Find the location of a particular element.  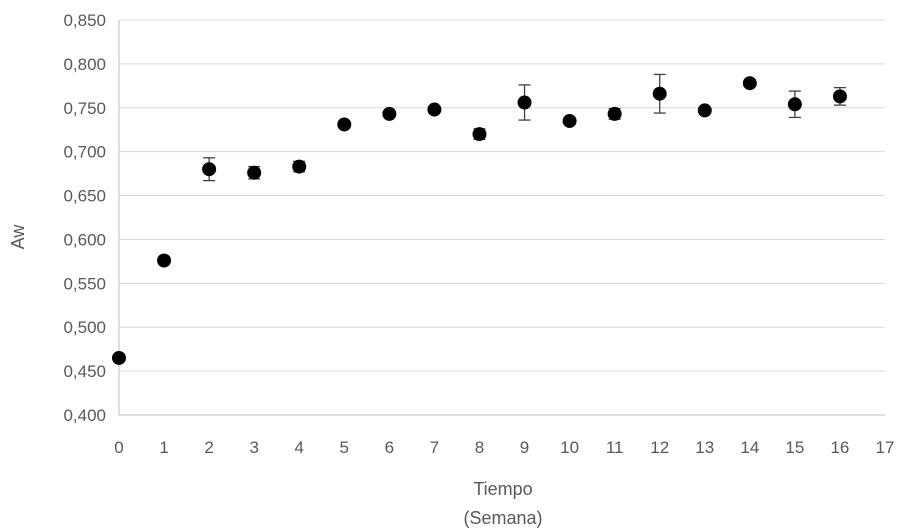

x-axis-title-line-1: Tiempo is located at coordinates (502, 489).